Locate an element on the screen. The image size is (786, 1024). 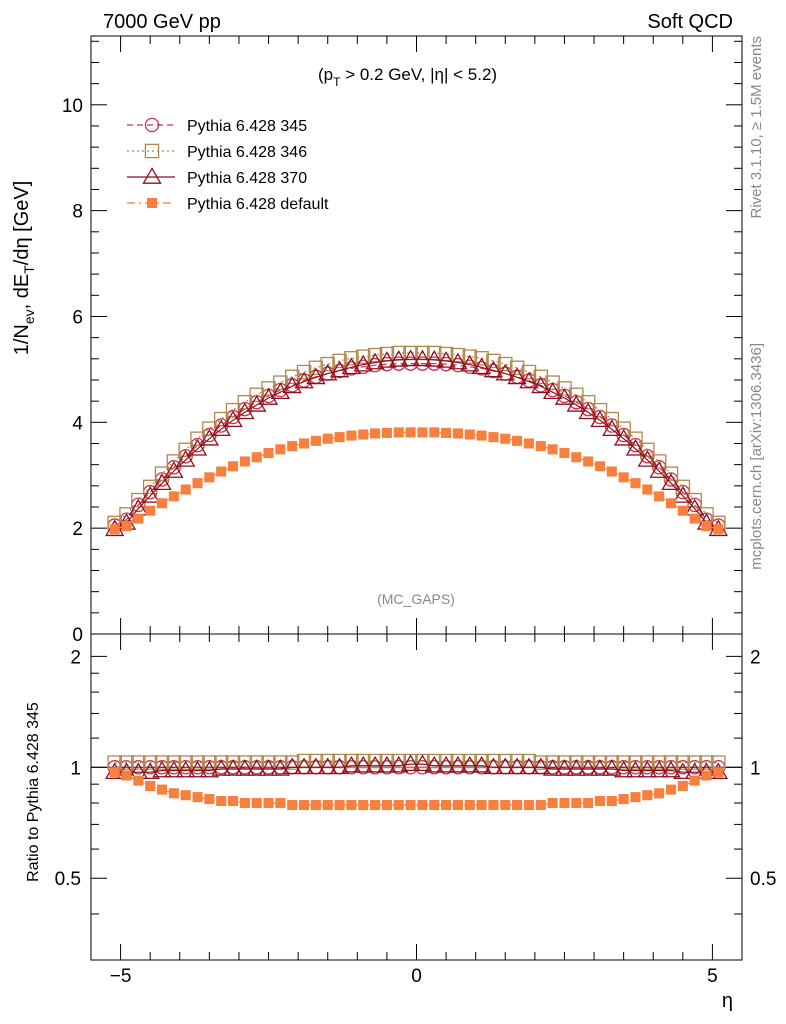
legend-entry: Pythia 6.428 370 is located at coordinates (217, 177).